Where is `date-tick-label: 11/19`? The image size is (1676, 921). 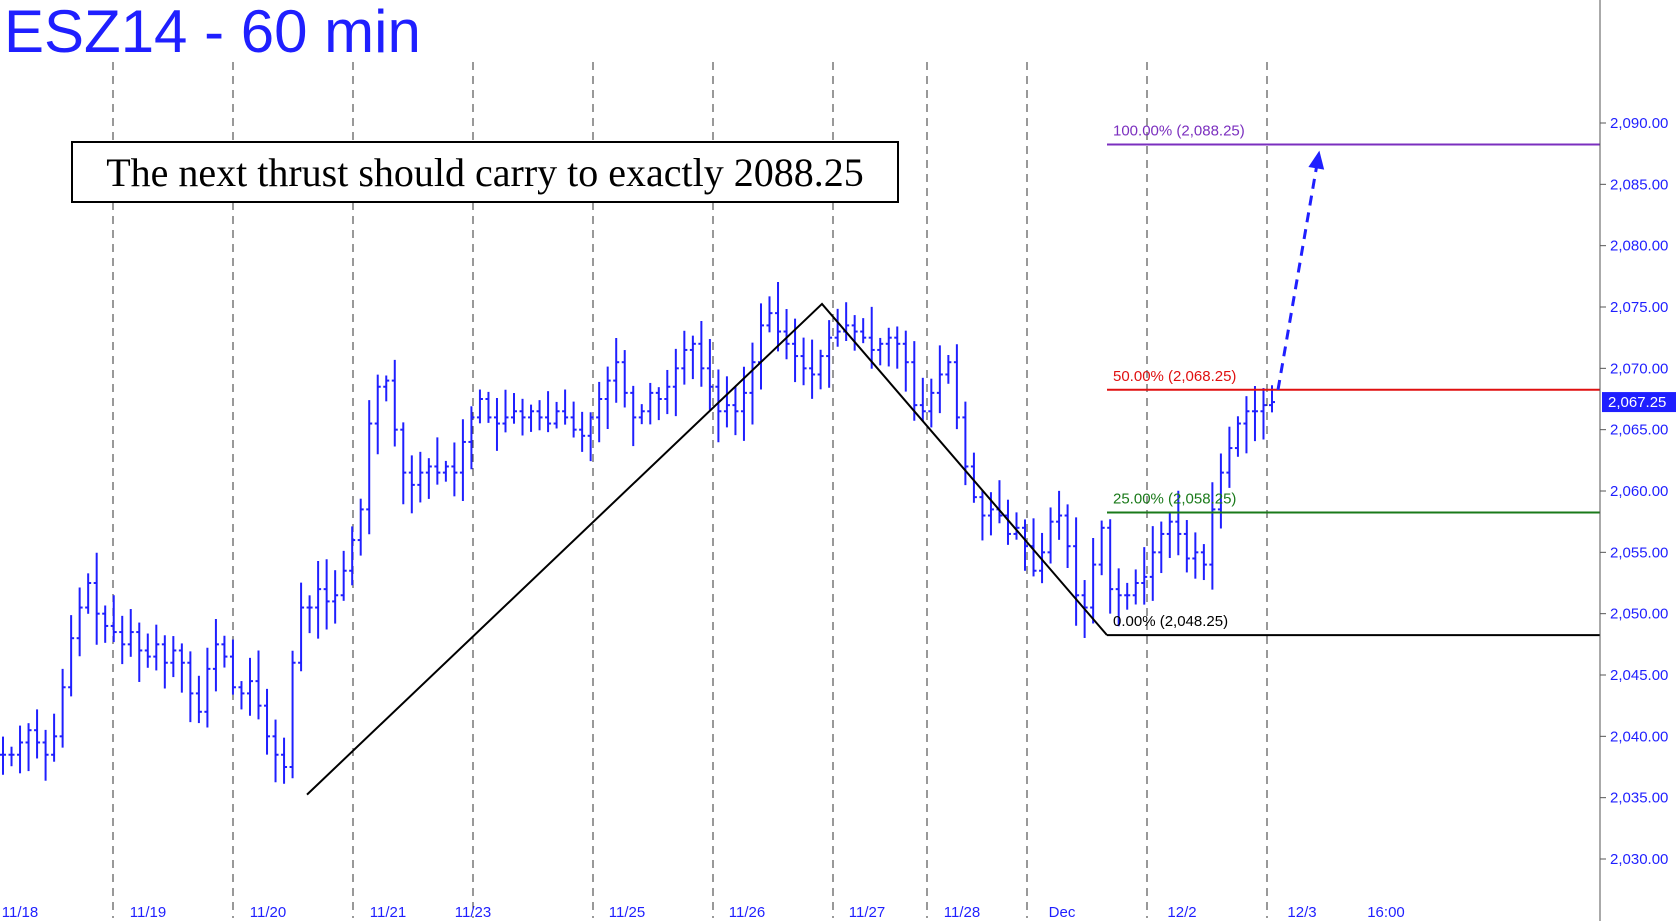
date-tick-label: 11/19 is located at coordinates (148, 912).